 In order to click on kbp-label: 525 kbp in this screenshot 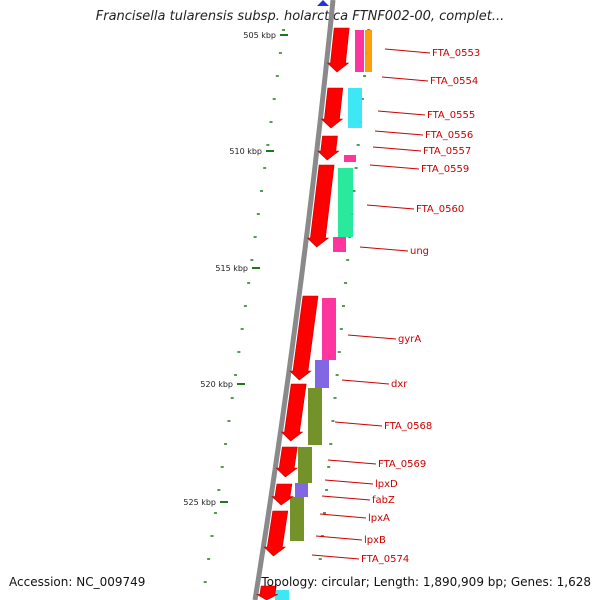, I will do `click(199, 502)`.